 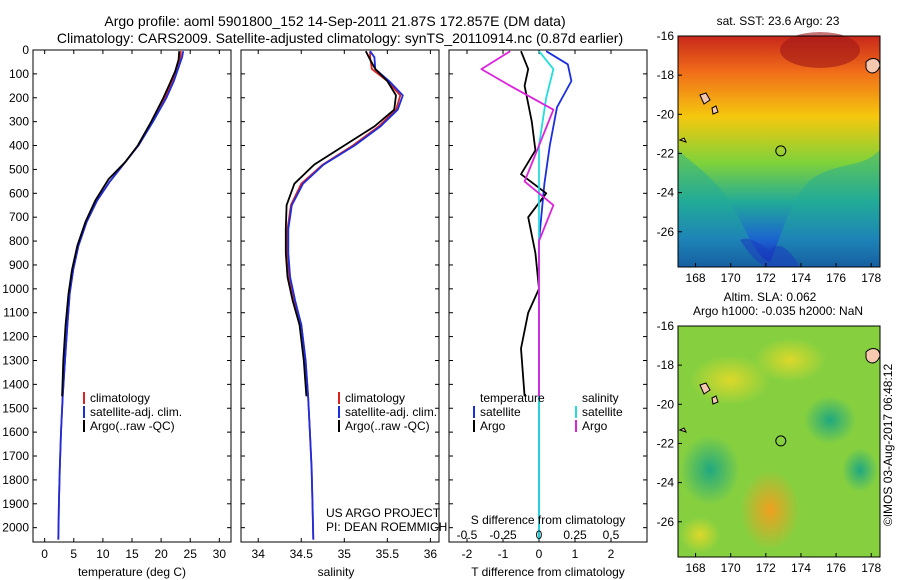 I want to click on y-tick-label: 500, so click(x=19, y=169).